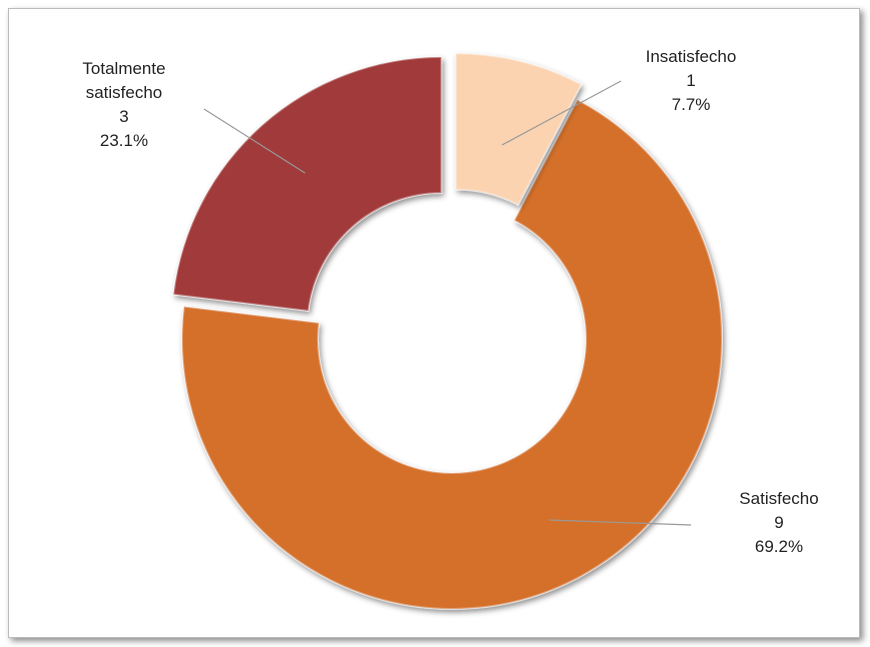  I want to click on data-label: Totalmente satisfecho 3 23.1%, so click(124, 105).